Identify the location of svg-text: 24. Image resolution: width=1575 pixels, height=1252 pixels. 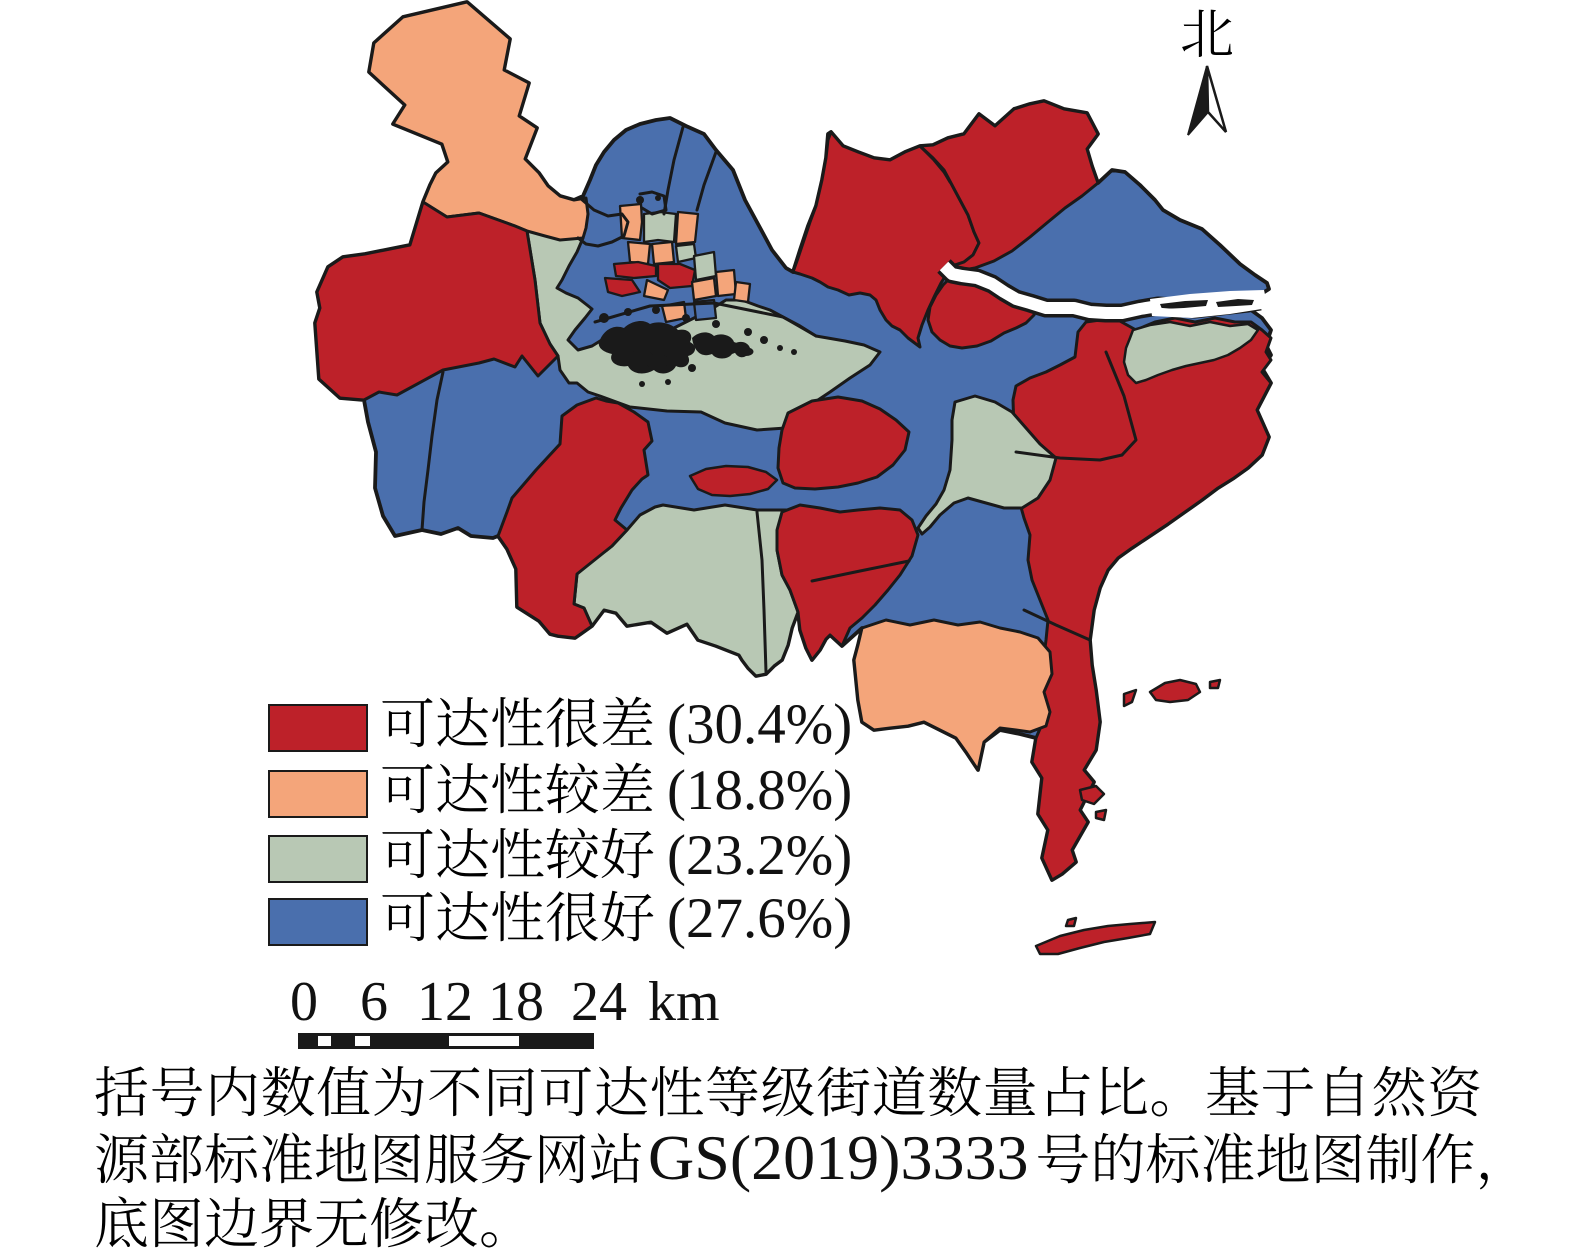
(599, 1002).